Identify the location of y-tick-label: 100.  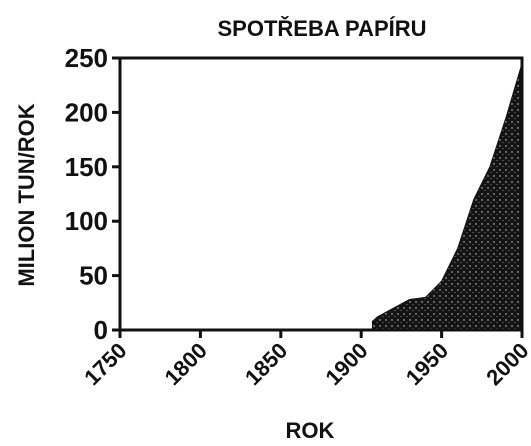
(86, 221).